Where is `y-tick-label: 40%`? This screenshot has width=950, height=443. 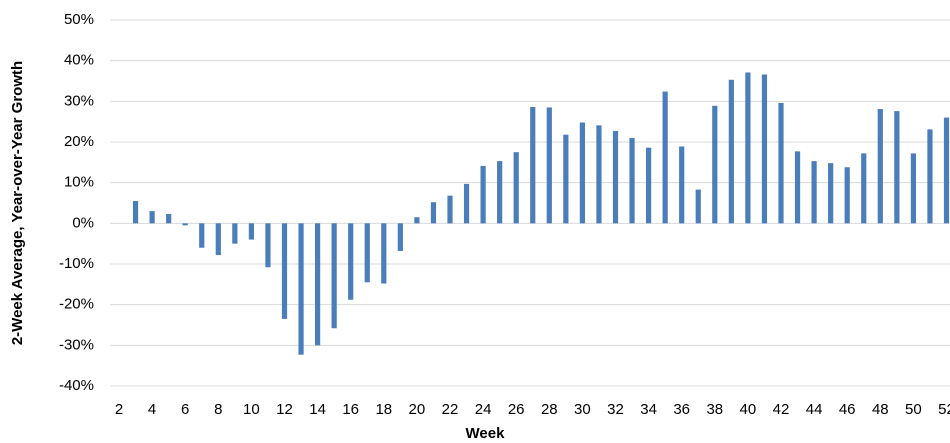 y-tick-label: 40% is located at coordinates (79, 60).